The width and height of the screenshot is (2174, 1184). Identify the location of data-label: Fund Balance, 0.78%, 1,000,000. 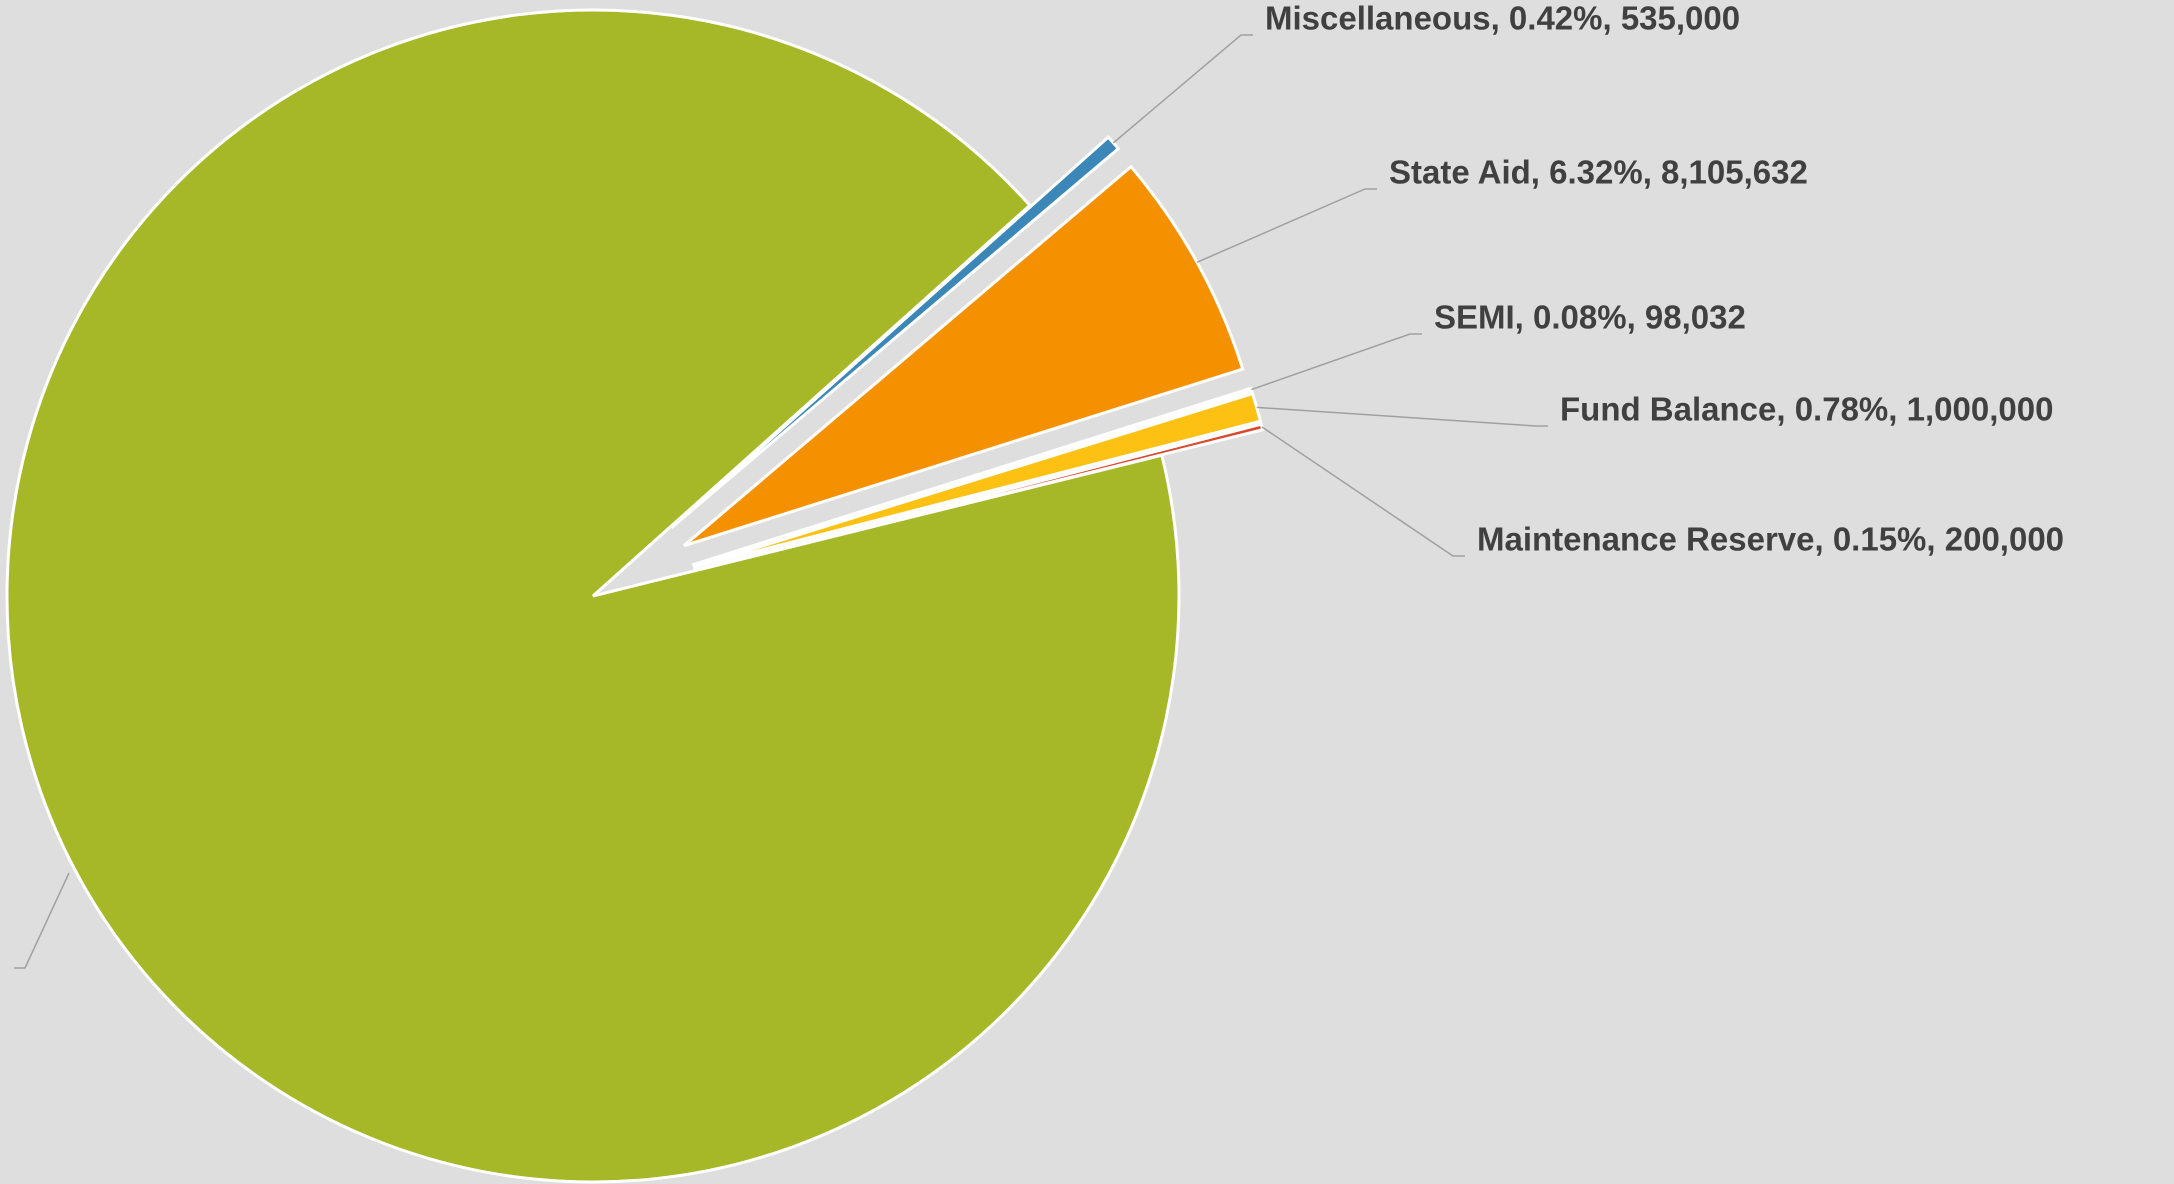
(1806, 409).